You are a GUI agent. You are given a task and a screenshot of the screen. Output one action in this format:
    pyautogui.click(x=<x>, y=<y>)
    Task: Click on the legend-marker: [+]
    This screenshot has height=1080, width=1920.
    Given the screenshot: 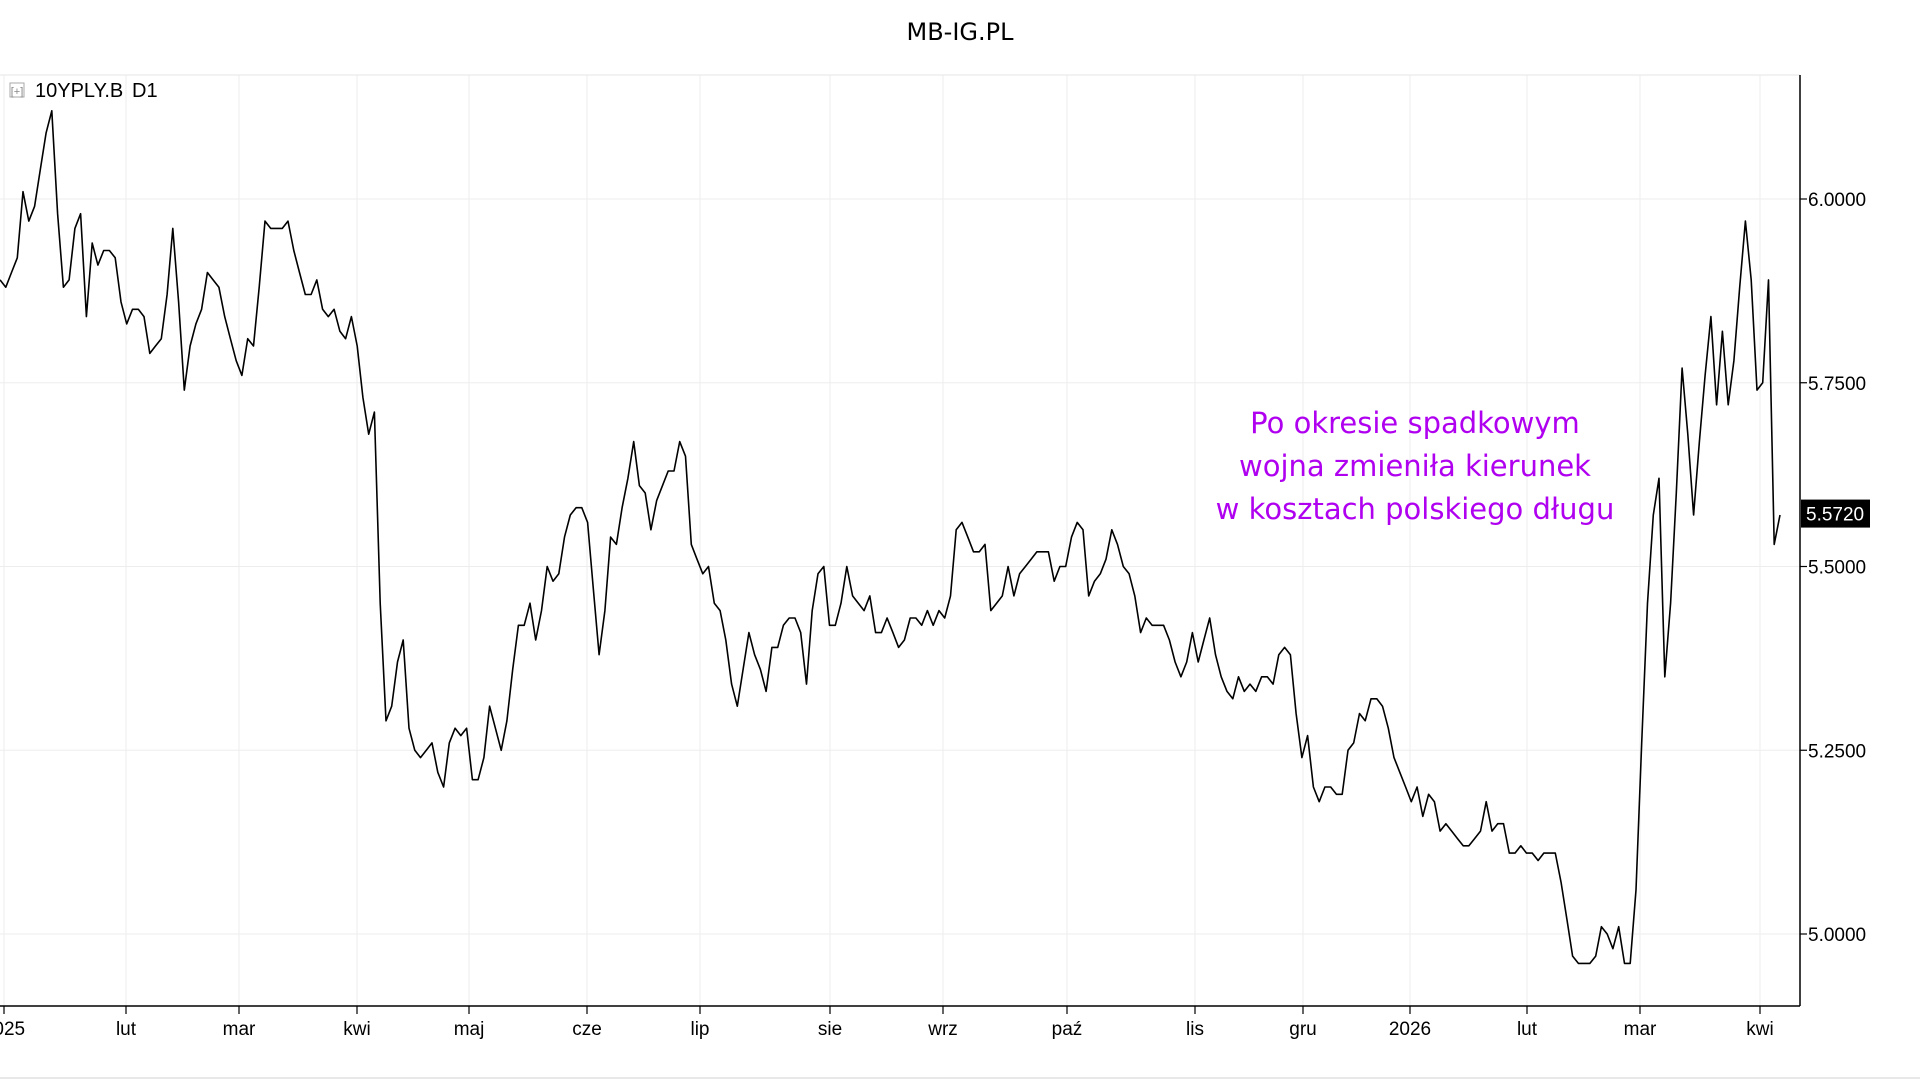 What is the action you would take?
    pyautogui.click(x=17, y=92)
    